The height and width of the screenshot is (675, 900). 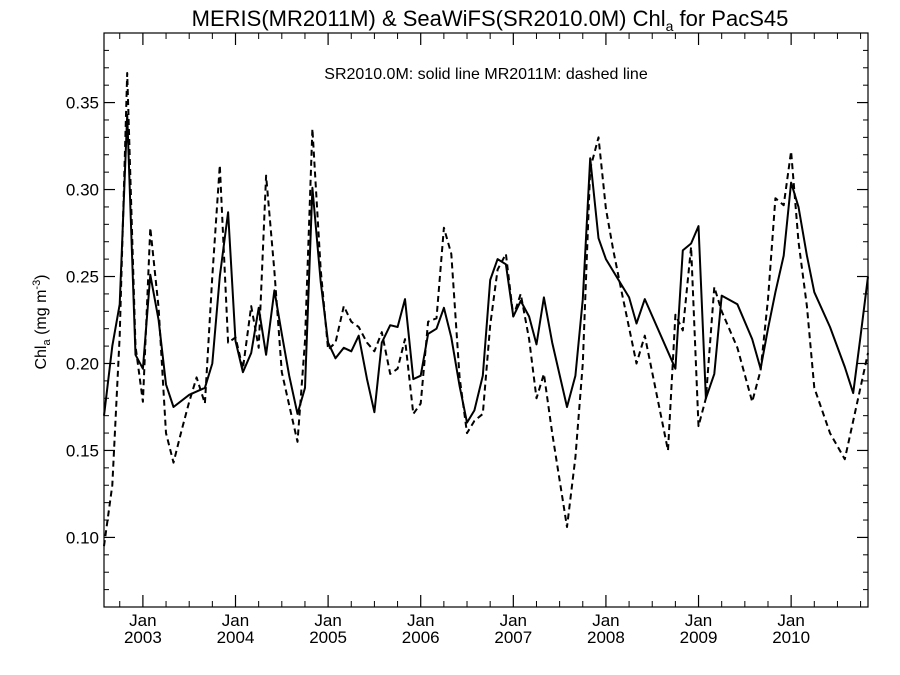 I want to click on y-tick-label: 0.15, so click(x=82, y=450).